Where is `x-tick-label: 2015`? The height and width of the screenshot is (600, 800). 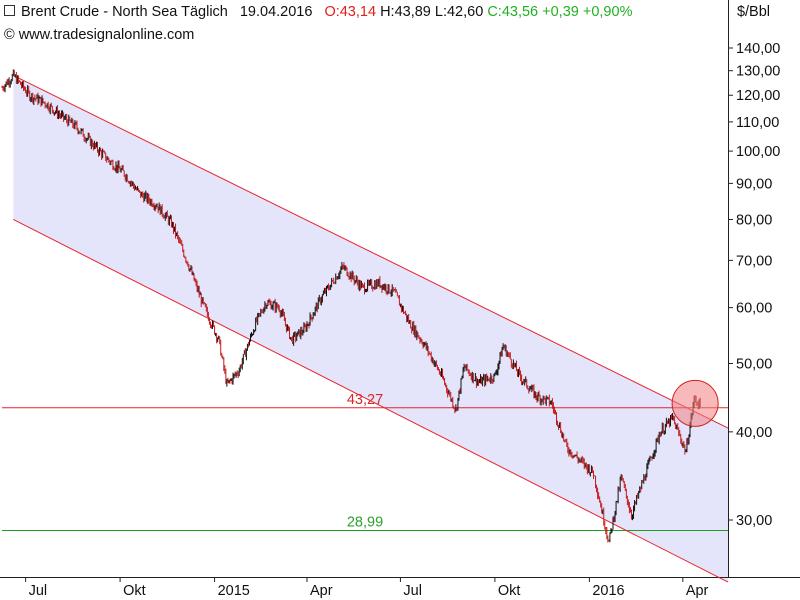 x-tick-label: 2015 is located at coordinates (234, 591).